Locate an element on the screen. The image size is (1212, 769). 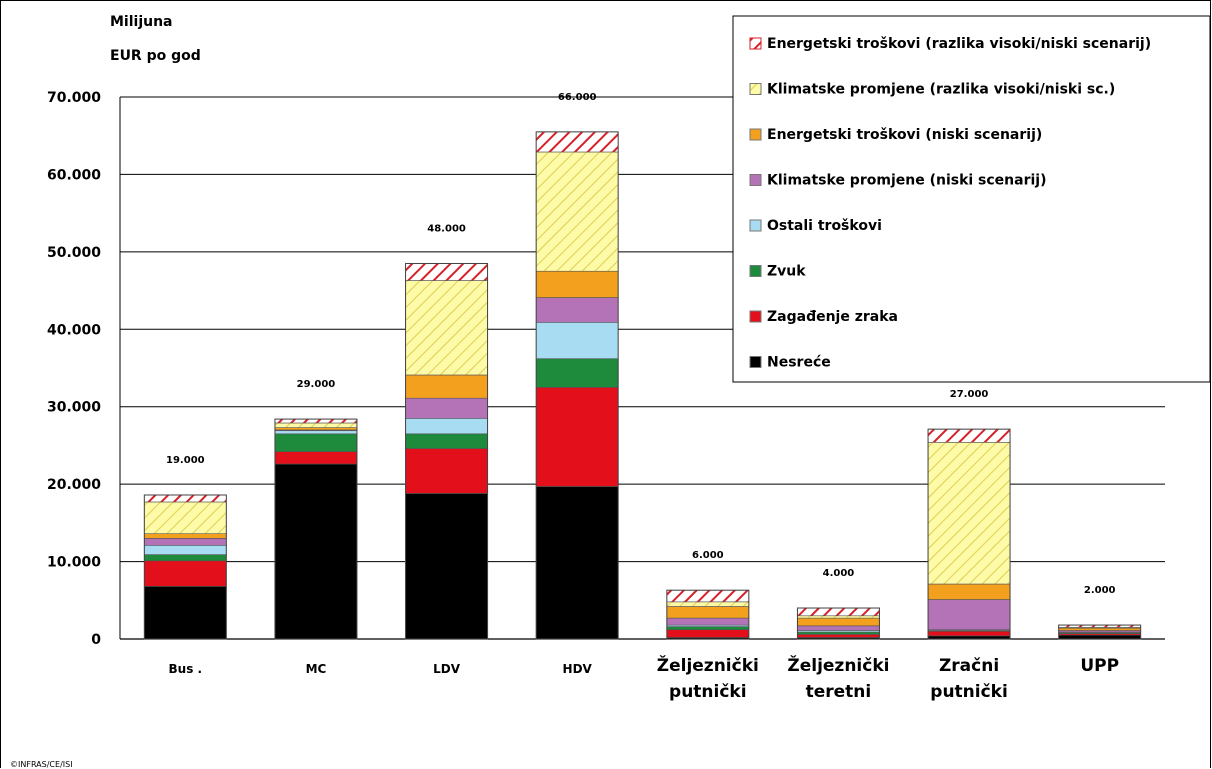
x-tick-label-line: MC is located at coordinates (316, 669).